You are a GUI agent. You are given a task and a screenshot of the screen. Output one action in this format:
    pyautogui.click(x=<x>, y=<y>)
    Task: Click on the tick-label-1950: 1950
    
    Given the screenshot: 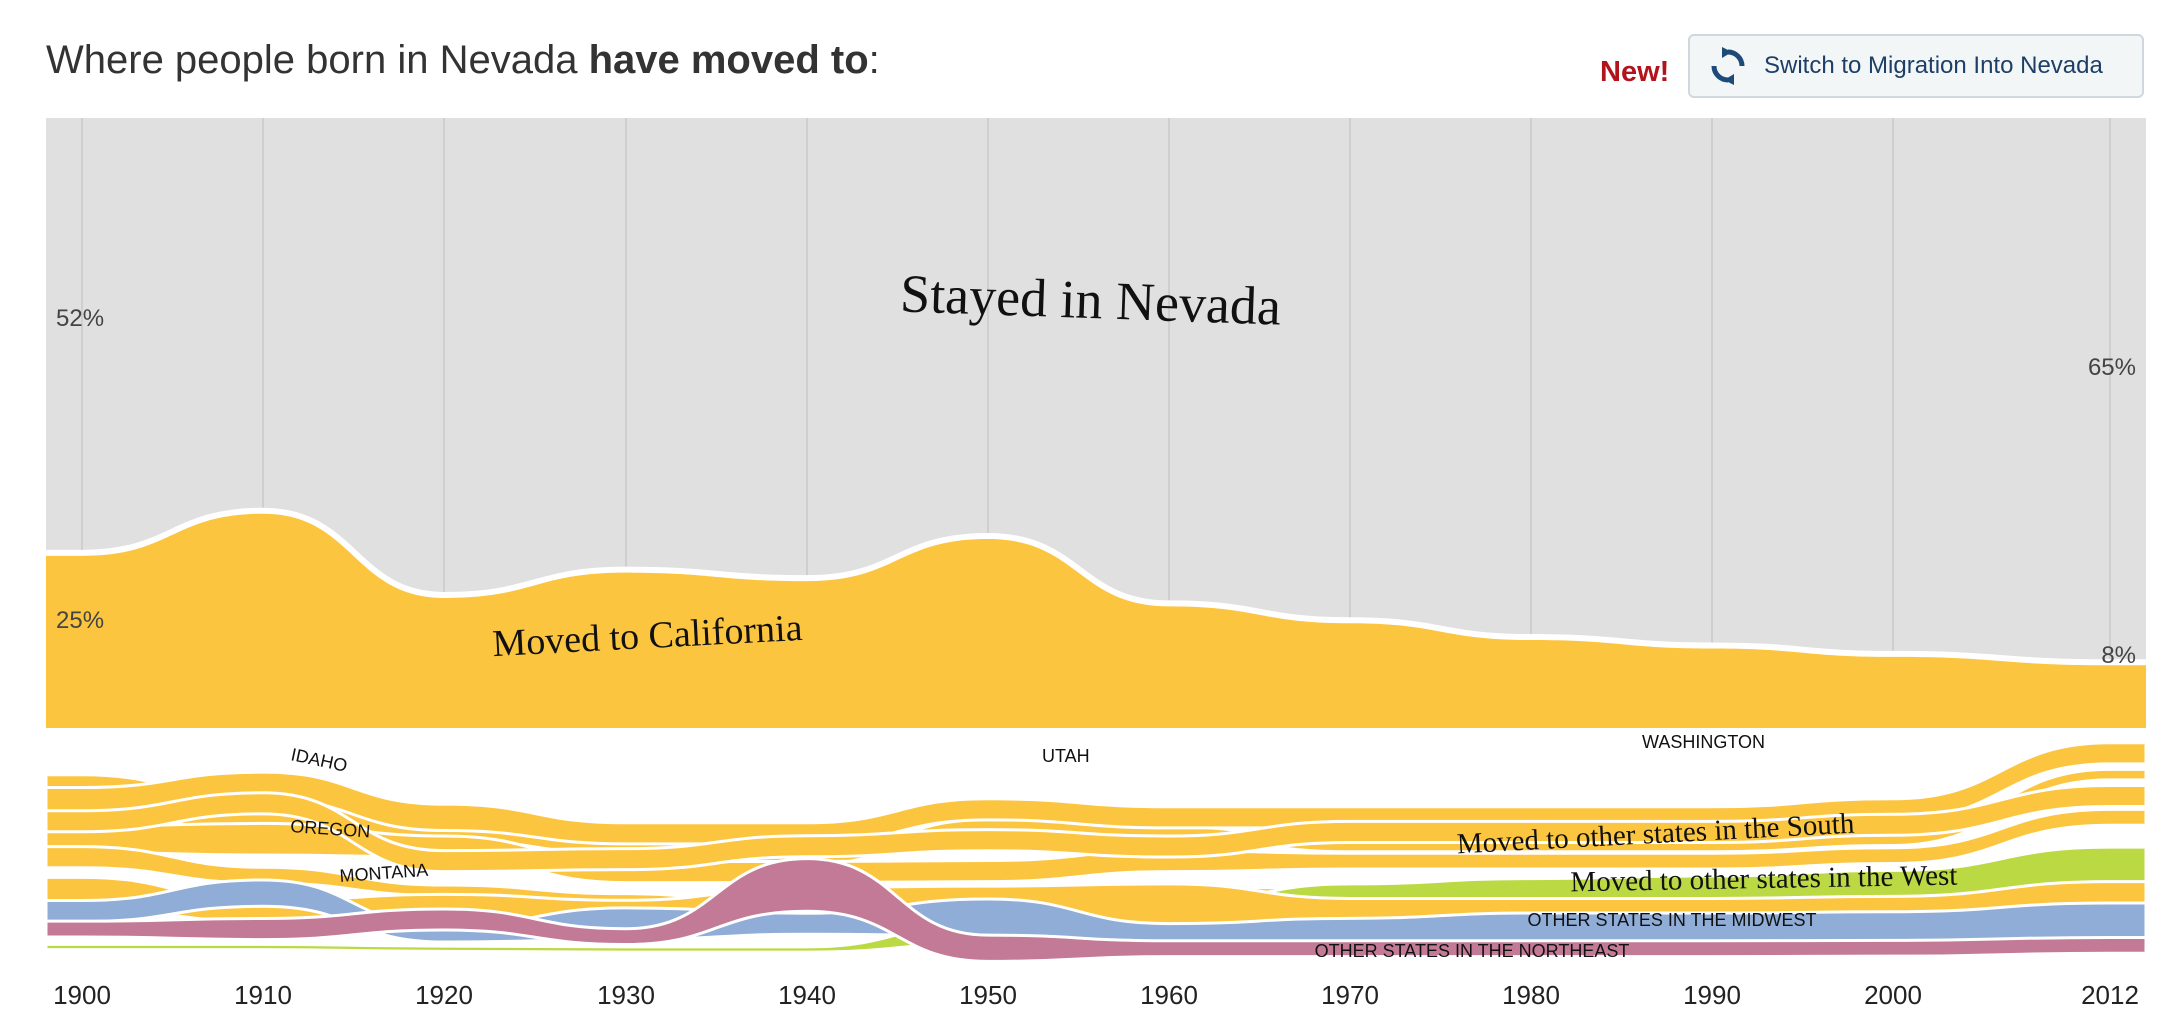 What is the action you would take?
    pyautogui.click(x=988, y=995)
    